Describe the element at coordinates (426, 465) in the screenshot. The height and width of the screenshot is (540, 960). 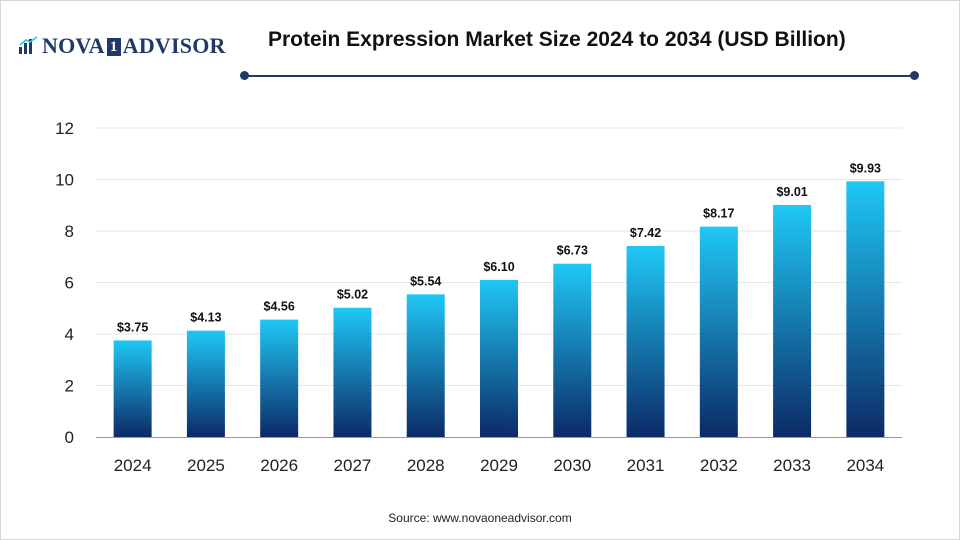
I see `x-tick-label: 2028` at that location.